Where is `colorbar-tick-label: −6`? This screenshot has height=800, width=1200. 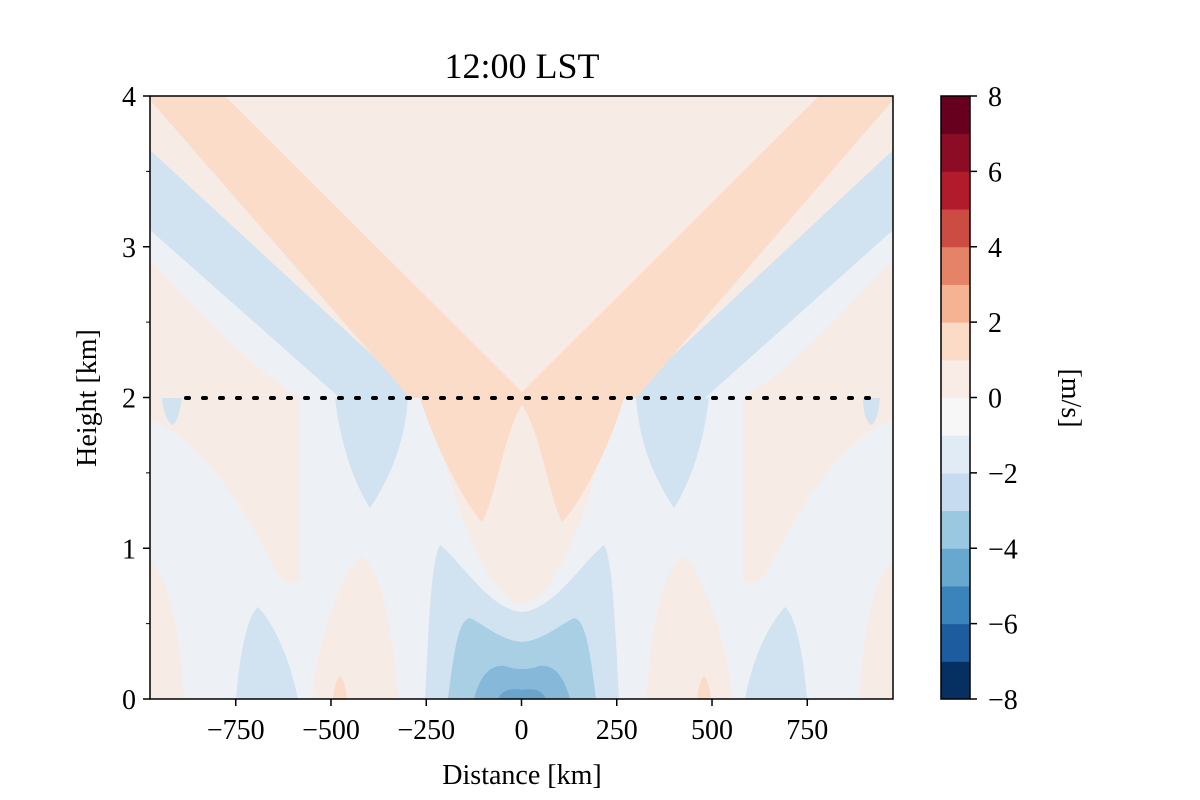 colorbar-tick-label: −6 is located at coordinates (1003, 625).